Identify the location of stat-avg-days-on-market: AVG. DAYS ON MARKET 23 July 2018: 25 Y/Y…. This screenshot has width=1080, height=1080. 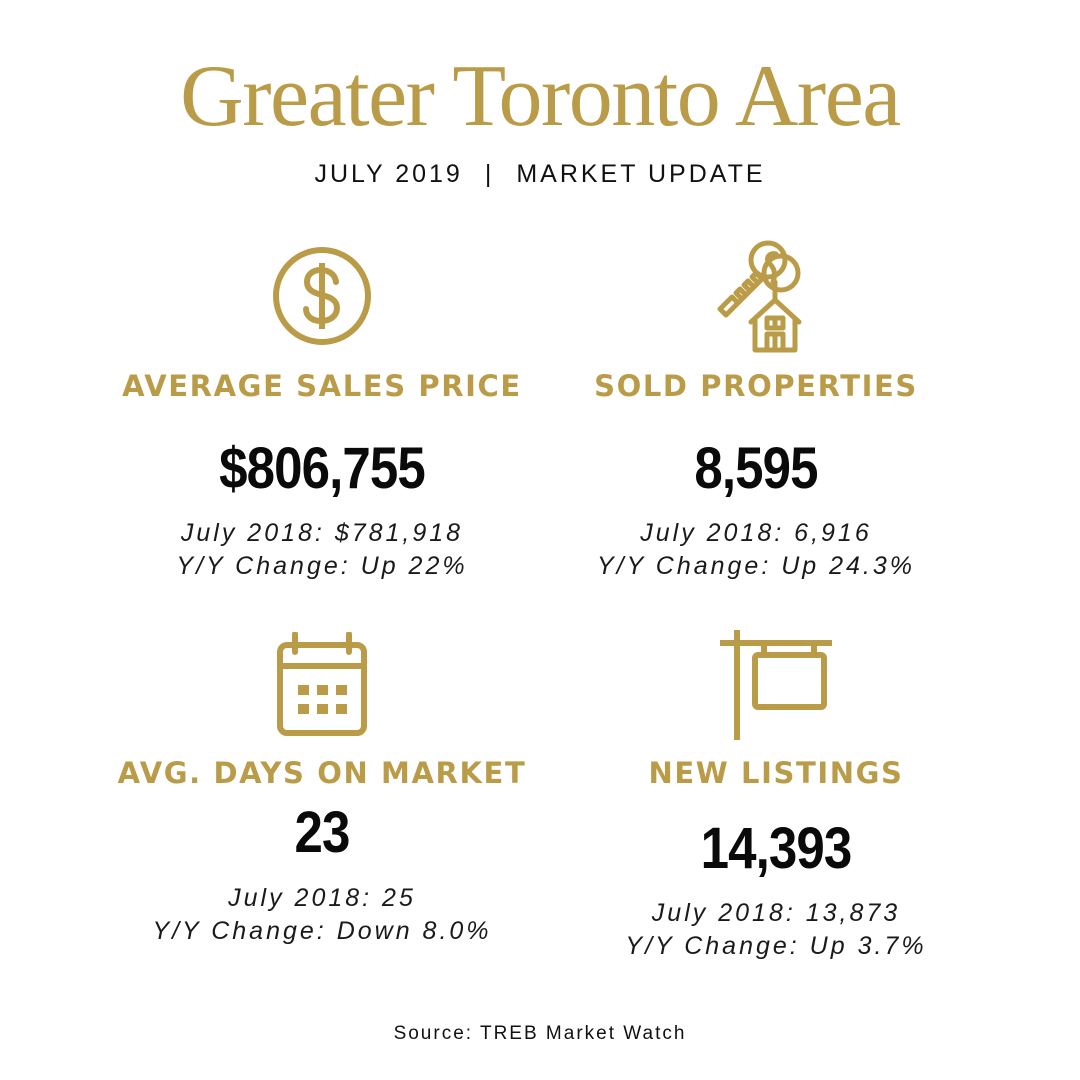
(322, 790).